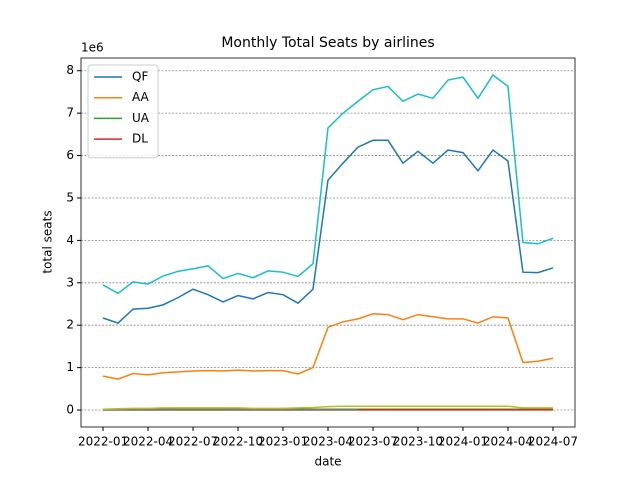 The width and height of the screenshot is (640, 480). I want to click on x-tick-label: 2024-01, so click(463, 442).